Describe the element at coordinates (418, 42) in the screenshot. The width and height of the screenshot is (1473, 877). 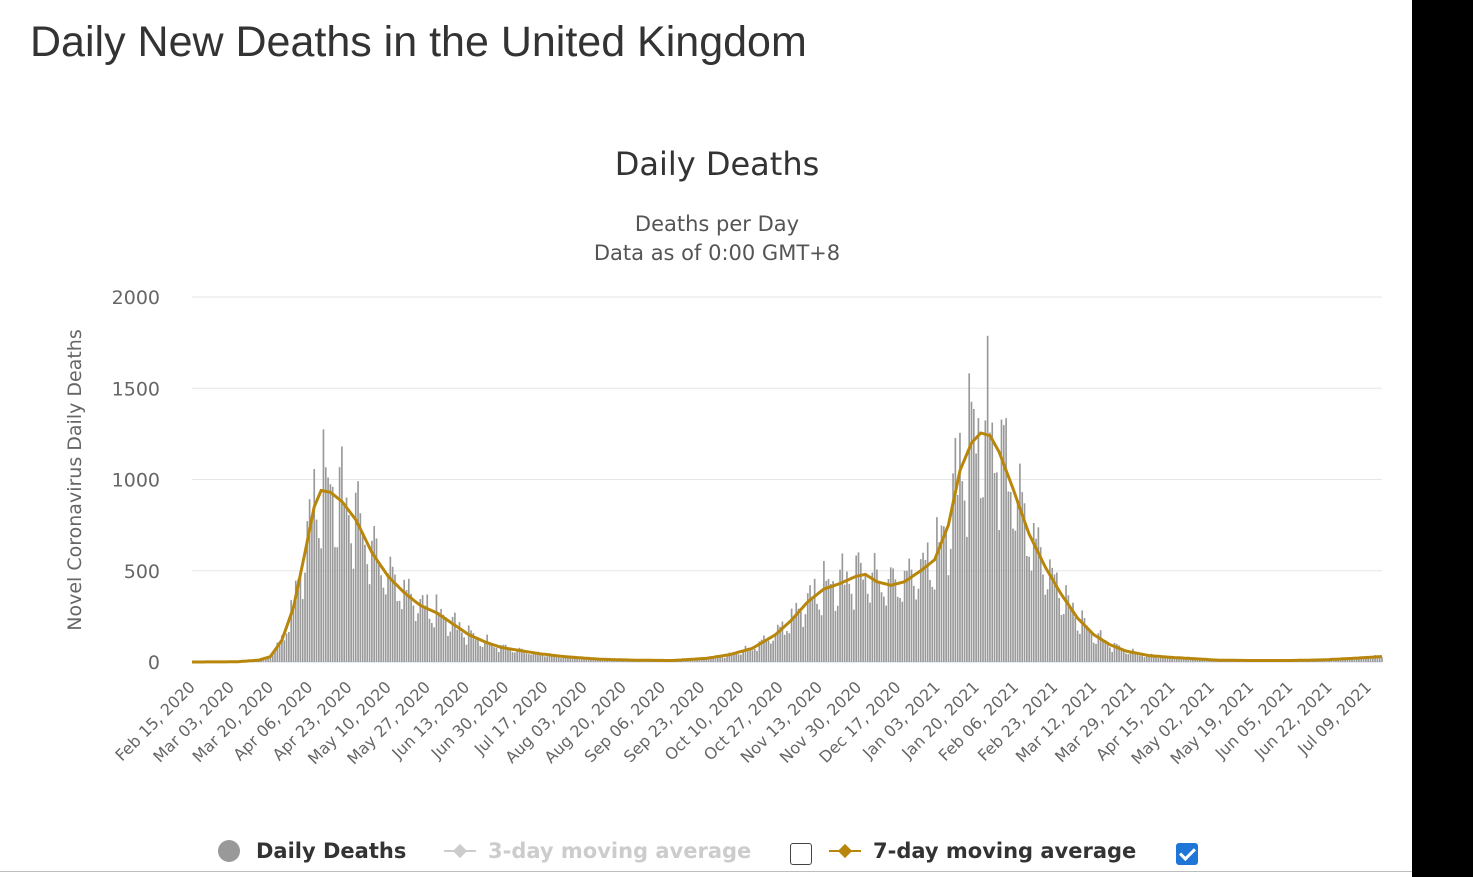
I see `page-title: Daily New Deaths in the United Kingdom` at that location.